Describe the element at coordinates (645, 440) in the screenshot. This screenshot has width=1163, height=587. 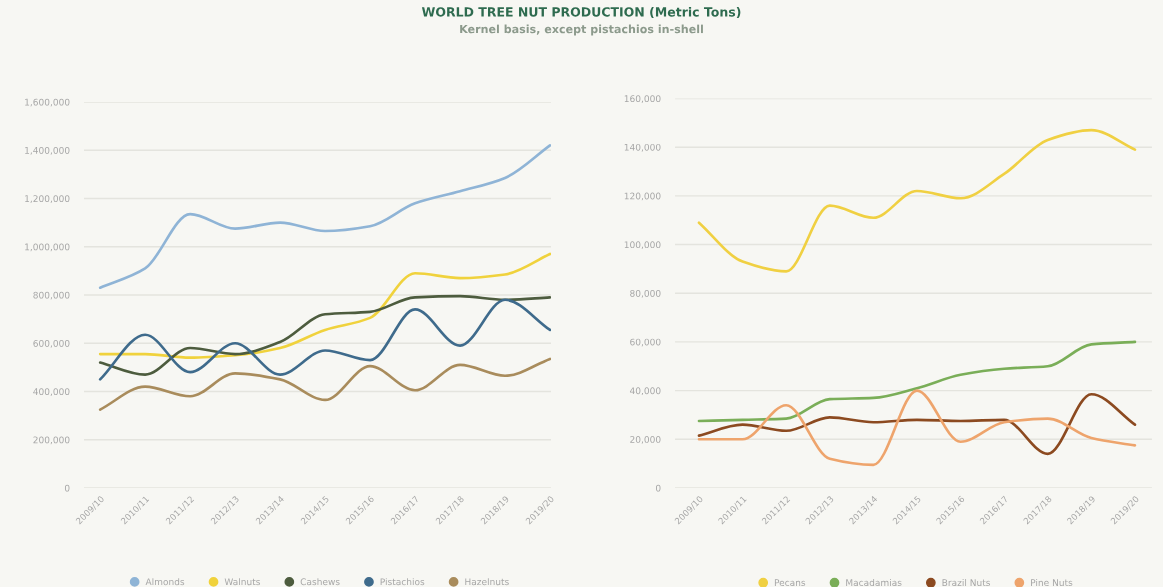
I see `y-tick-label: 20,000` at that location.